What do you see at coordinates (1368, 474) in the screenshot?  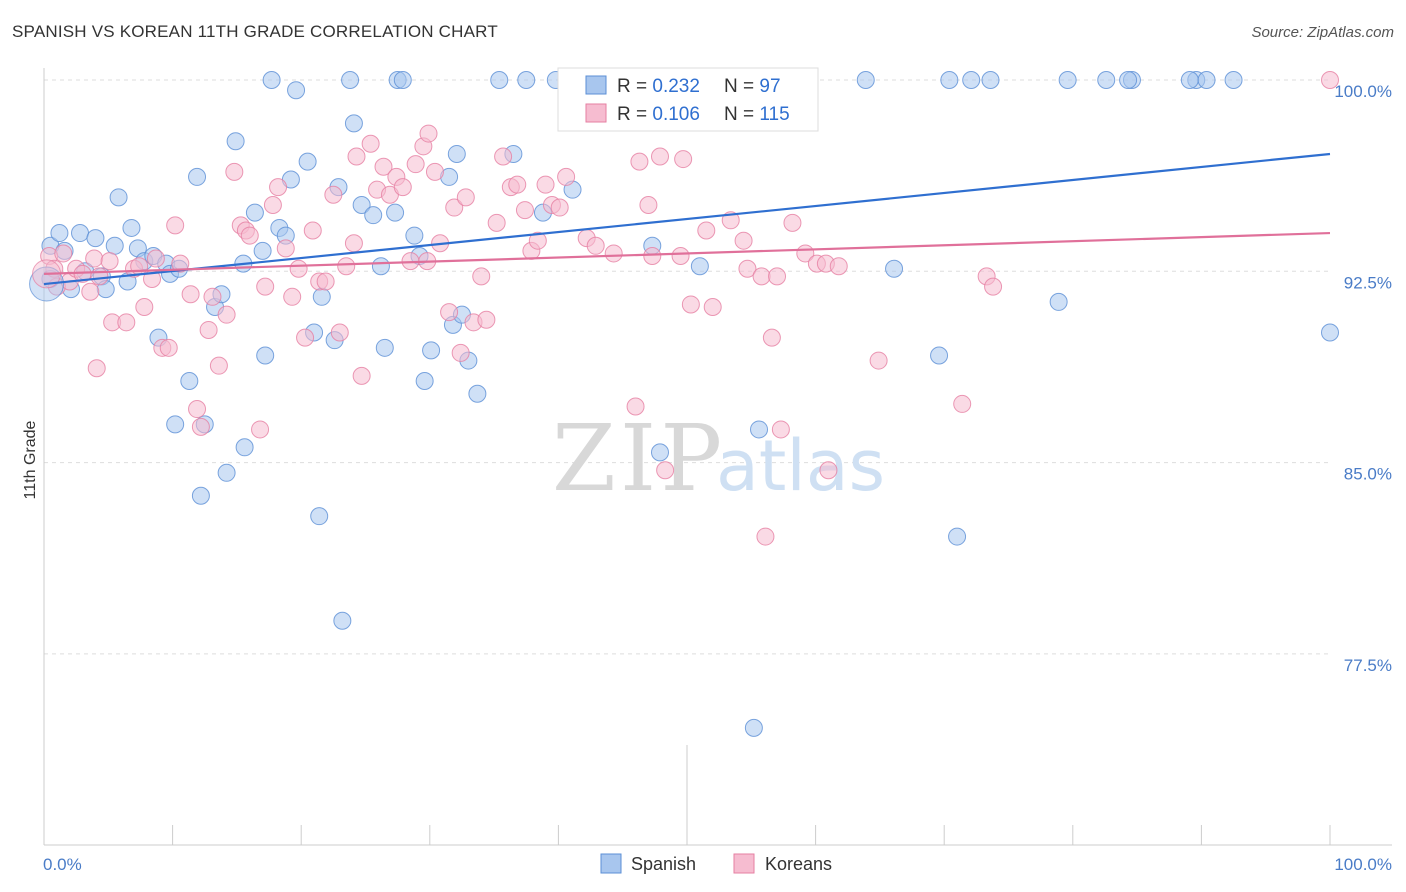 I see `y-tick-label-2: 85.0%` at bounding box center [1368, 474].